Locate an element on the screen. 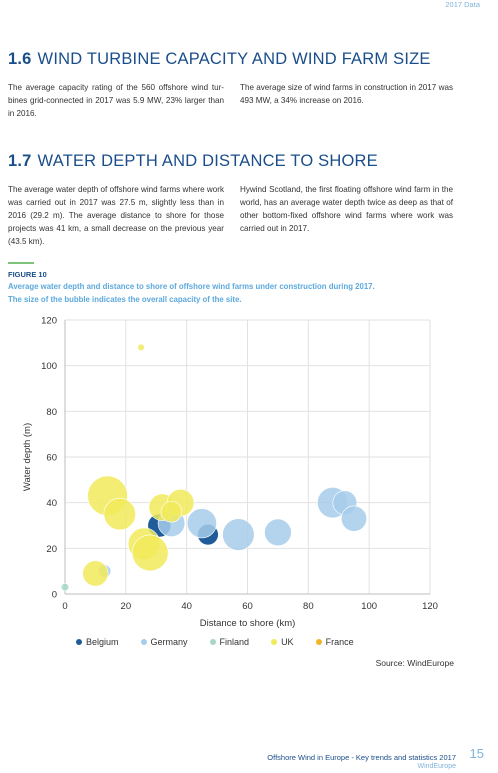 The width and height of the screenshot is (498, 773). figure-source: Source: WindEurope is located at coordinates (414, 663).